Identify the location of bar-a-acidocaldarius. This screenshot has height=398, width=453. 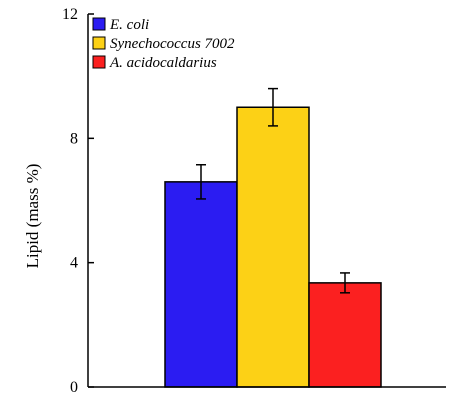
(345, 335).